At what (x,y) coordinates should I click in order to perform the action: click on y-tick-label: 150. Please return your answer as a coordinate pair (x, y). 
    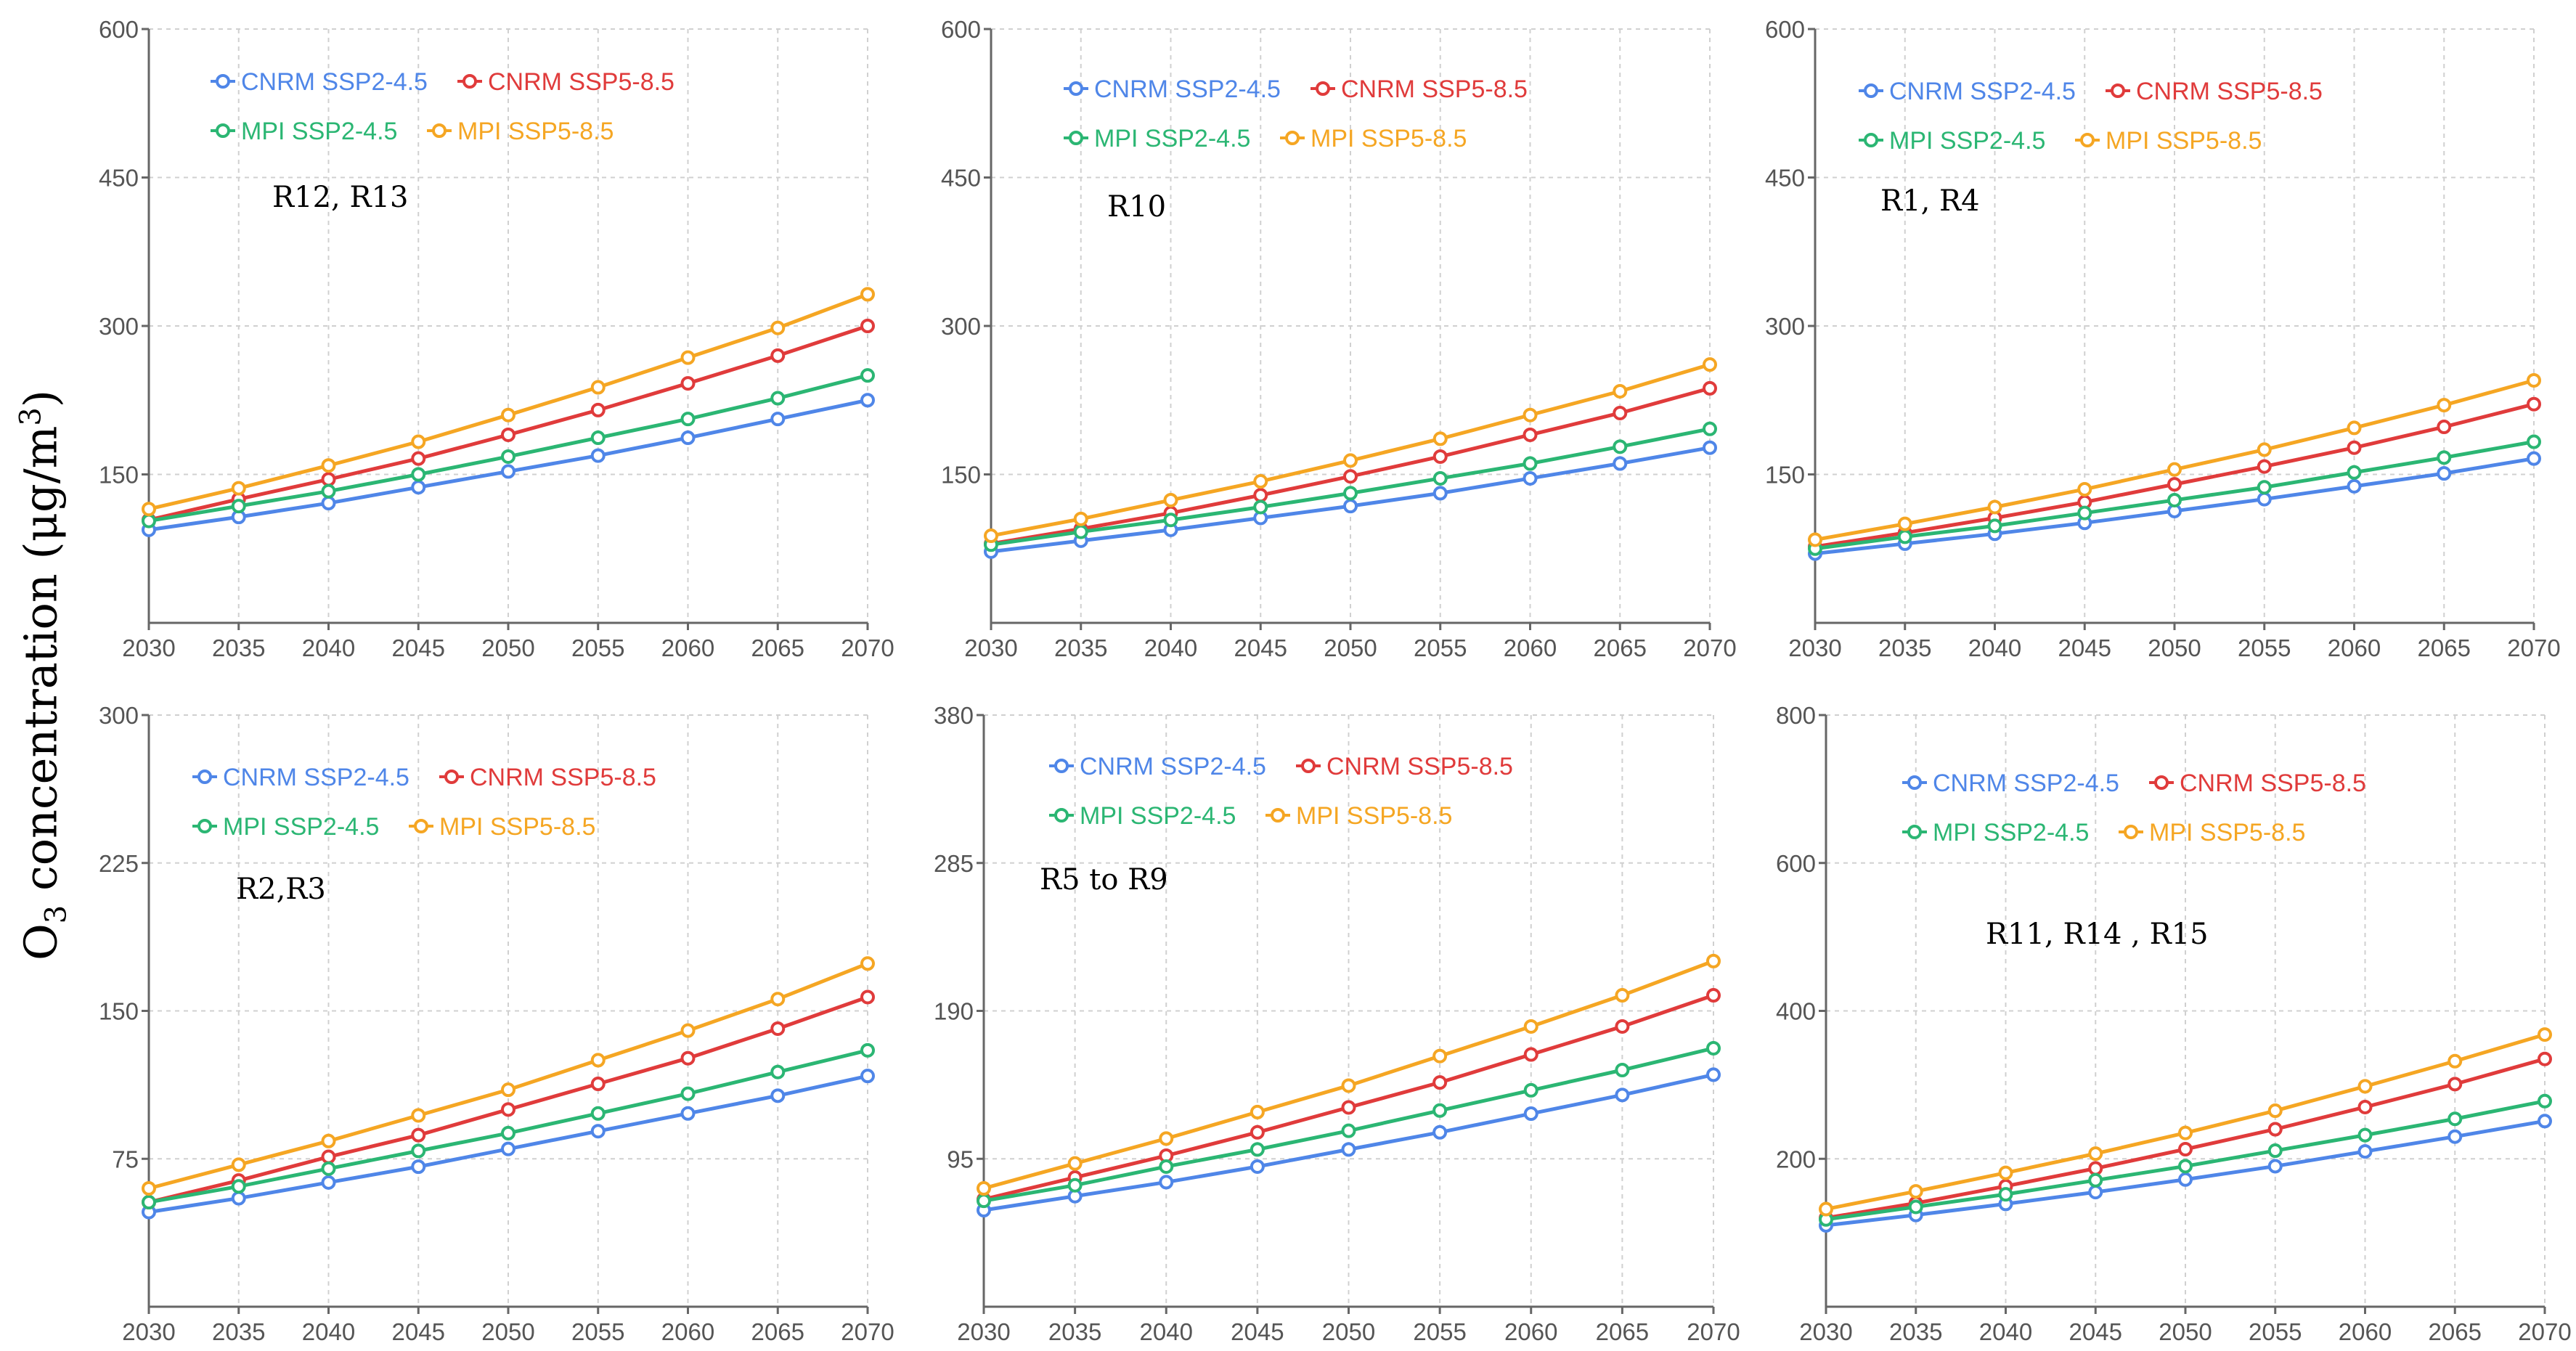
    Looking at the image, I should click on (119, 475).